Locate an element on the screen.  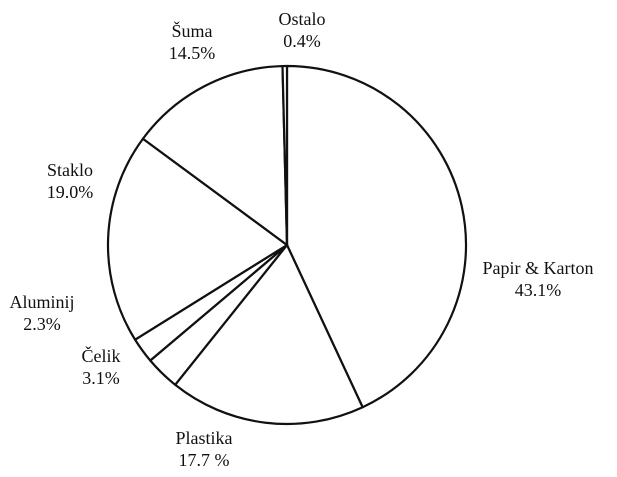
slice-category-label: Ostalo is located at coordinates (302, 19).